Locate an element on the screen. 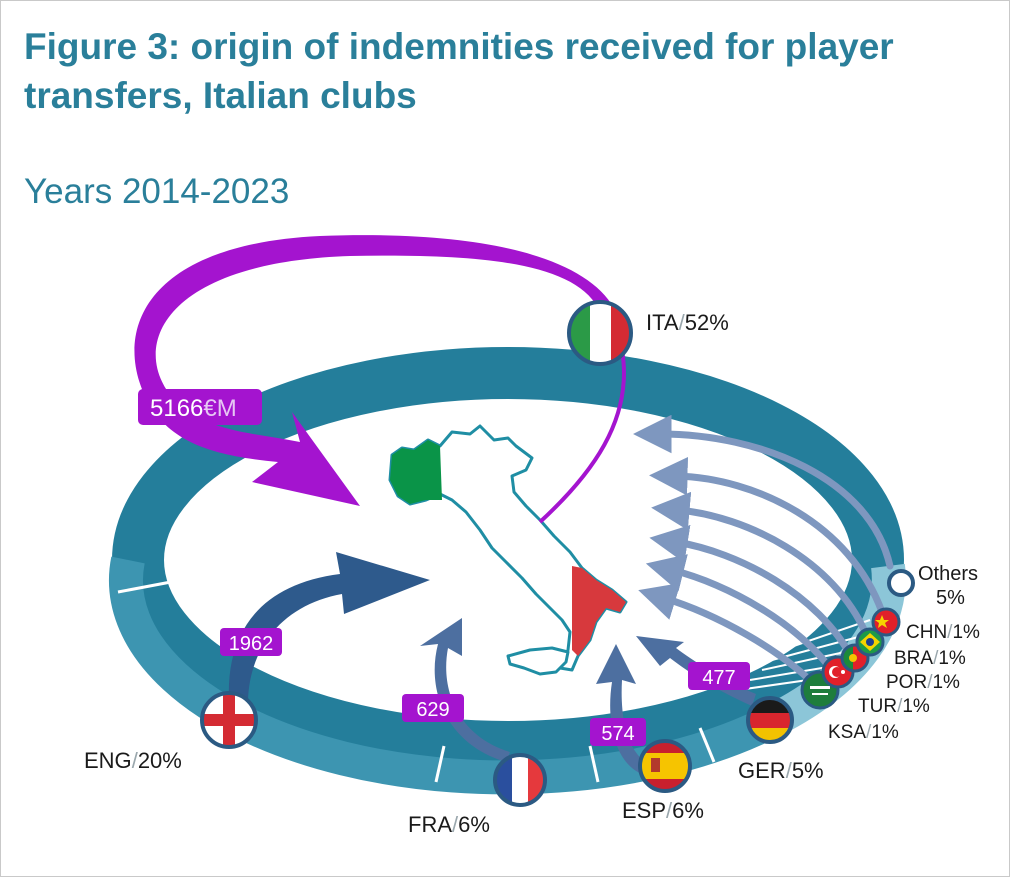 The width and height of the screenshot is (1010, 877). amount-box-esp: 574 is located at coordinates (618, 732).